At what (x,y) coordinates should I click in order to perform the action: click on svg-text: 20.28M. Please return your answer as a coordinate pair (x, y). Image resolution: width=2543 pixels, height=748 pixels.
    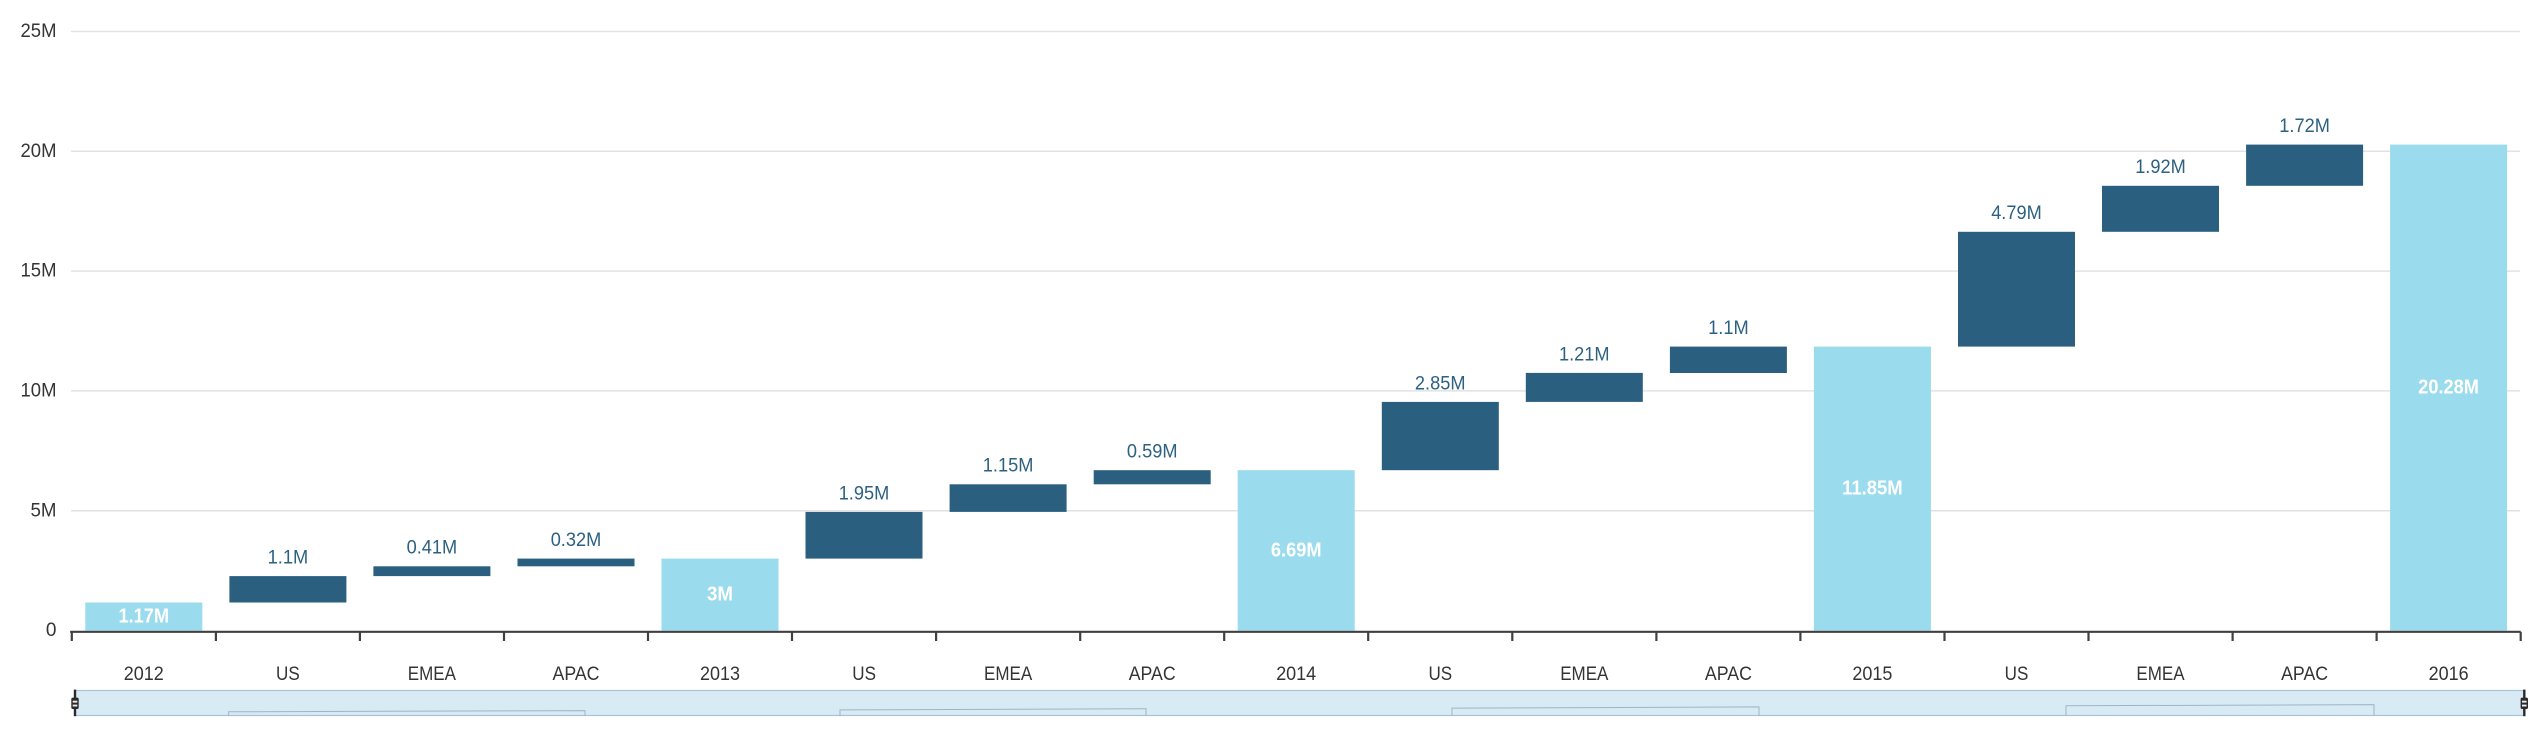
    Looking at the image, I should click on (2448, 388).